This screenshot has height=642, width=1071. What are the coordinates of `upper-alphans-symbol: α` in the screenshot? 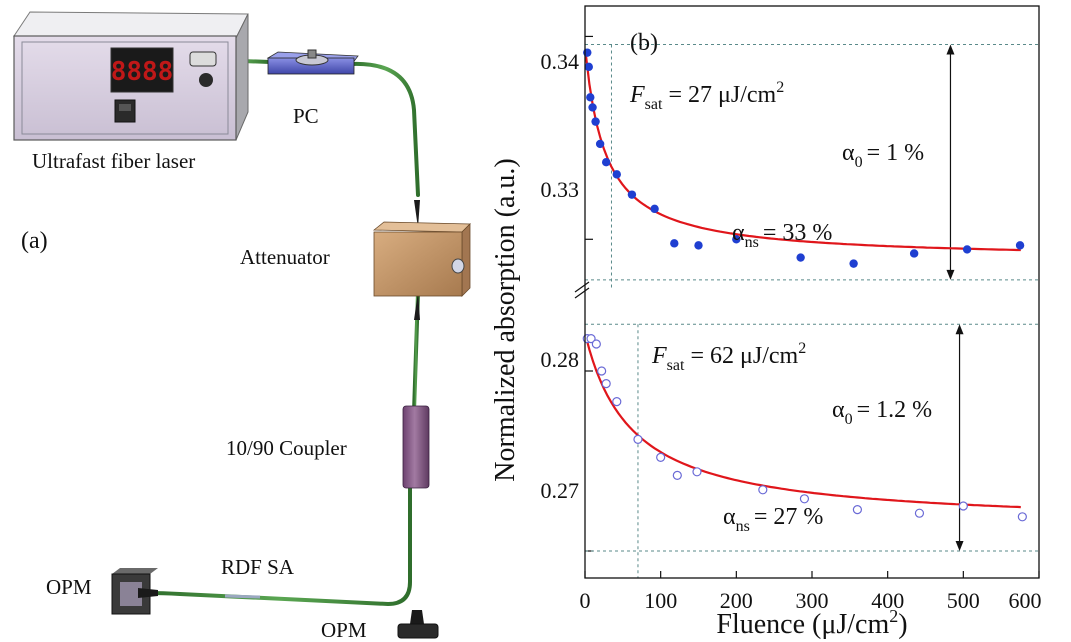 It's located at (738, 233).